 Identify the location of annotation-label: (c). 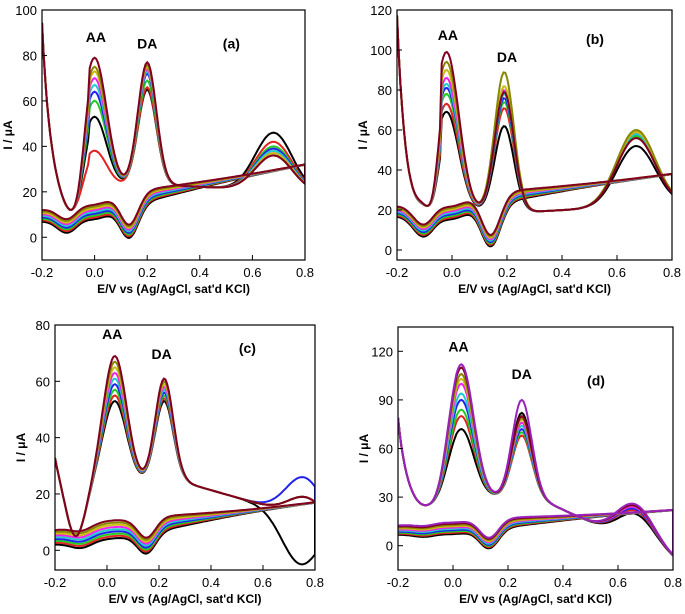
(247, 348).